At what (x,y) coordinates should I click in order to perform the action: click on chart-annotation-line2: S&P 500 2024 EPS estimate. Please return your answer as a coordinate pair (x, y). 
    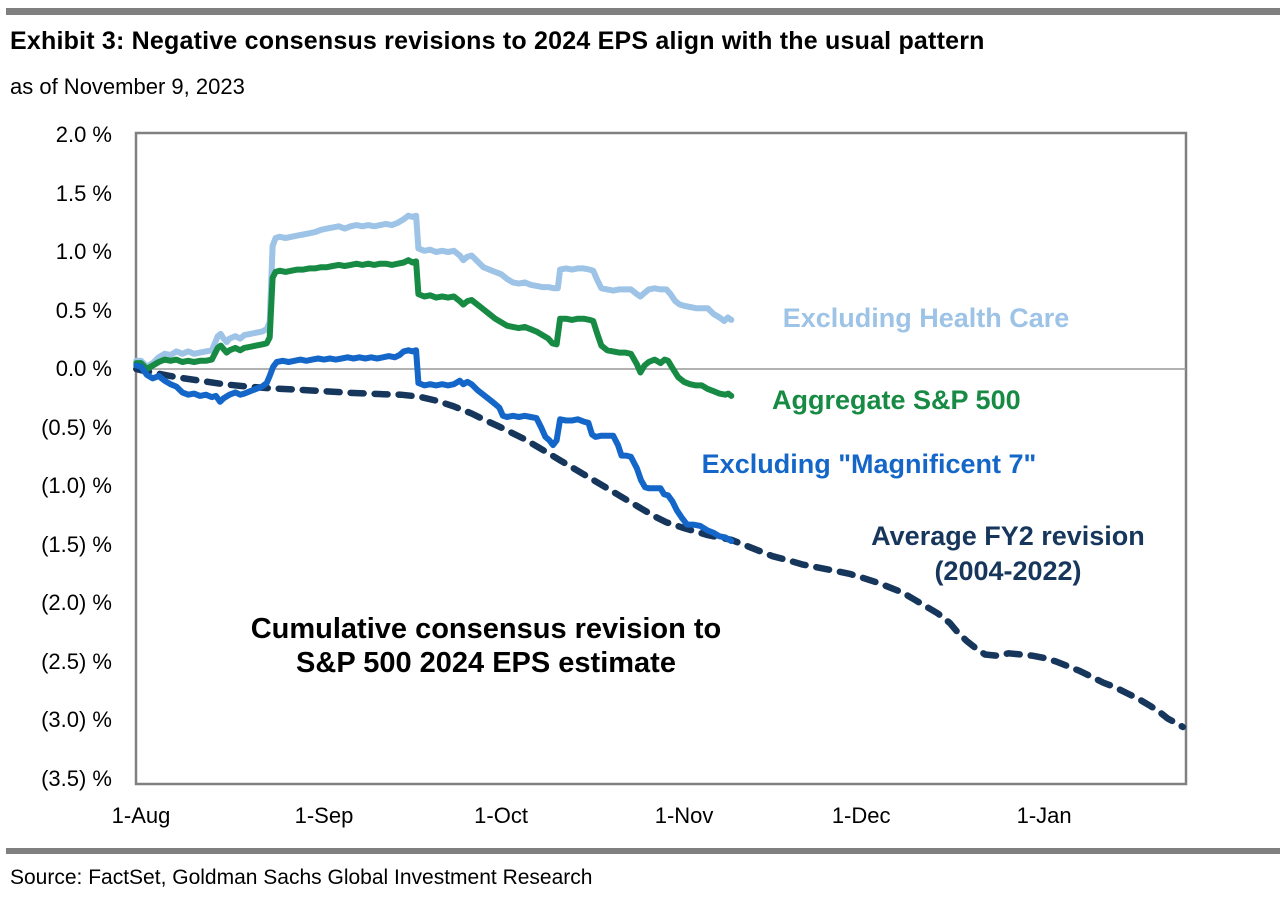
    Looking at the image, I should click on (486, 663).